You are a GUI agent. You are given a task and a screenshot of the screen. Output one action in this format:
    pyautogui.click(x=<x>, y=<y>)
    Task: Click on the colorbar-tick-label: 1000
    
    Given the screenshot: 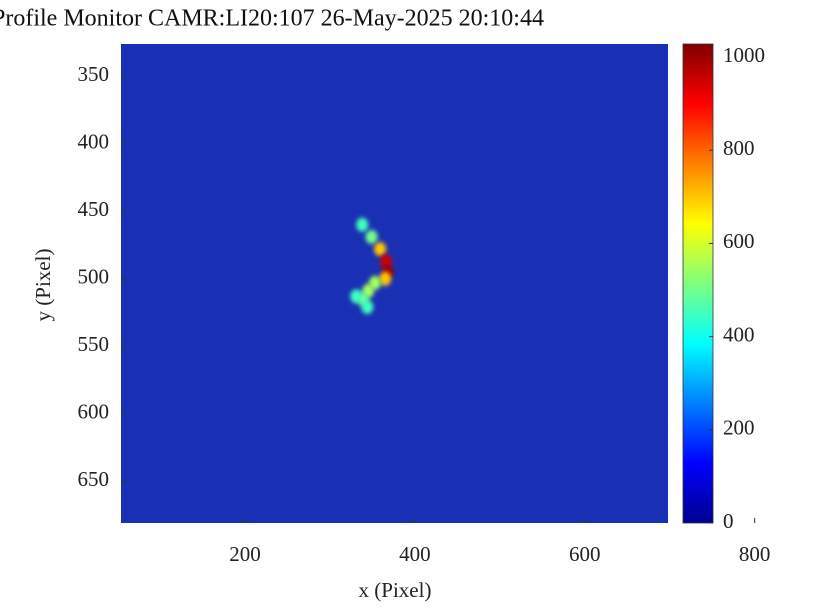 What is the action you would take?
    pyautogui.click(x=744, y=55)
    